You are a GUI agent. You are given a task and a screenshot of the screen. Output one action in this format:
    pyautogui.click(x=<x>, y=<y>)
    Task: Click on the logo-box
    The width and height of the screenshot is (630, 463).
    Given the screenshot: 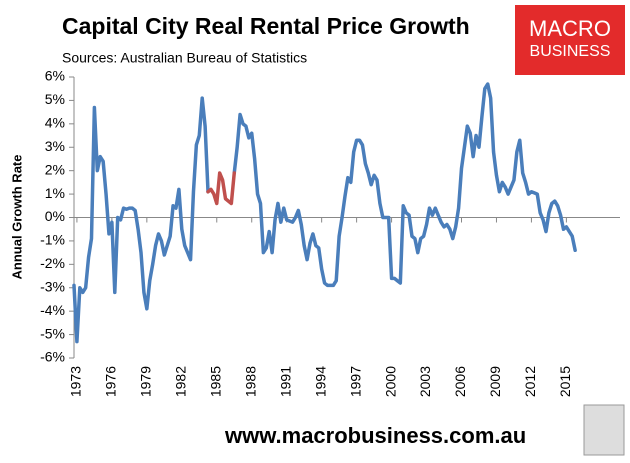 What is the action you would take?
    pyautogui.click(x=570, y=40)
    